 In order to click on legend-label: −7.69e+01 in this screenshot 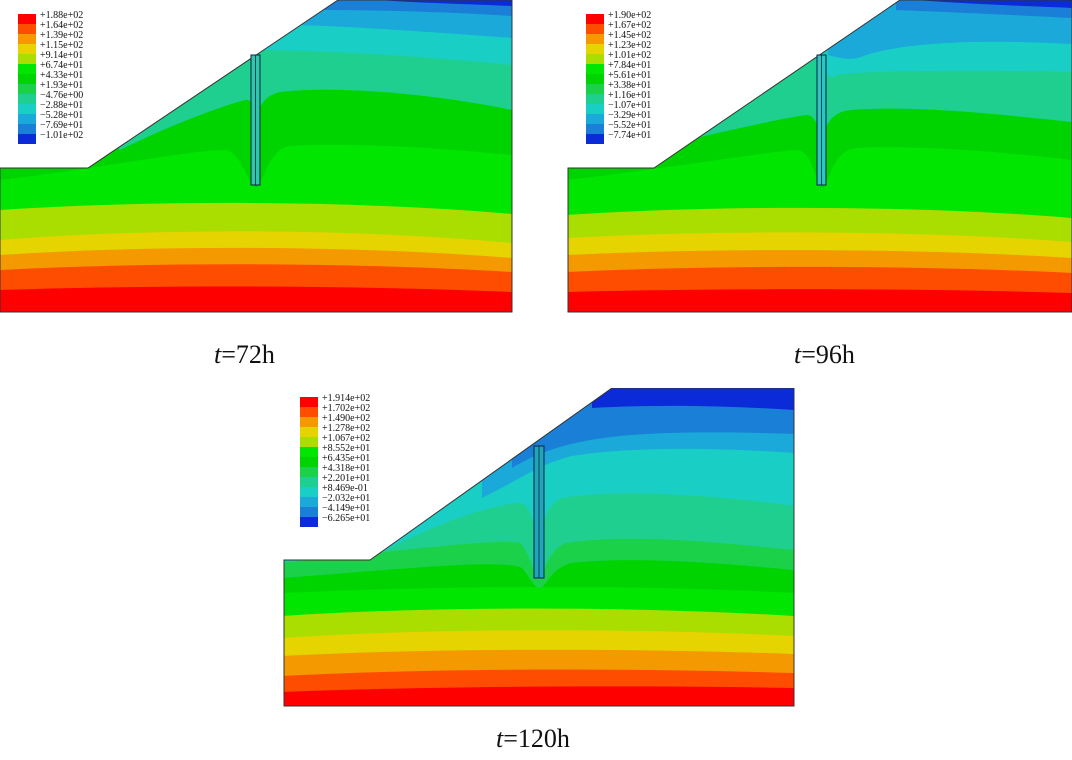, I will do `click(61, 125)`.